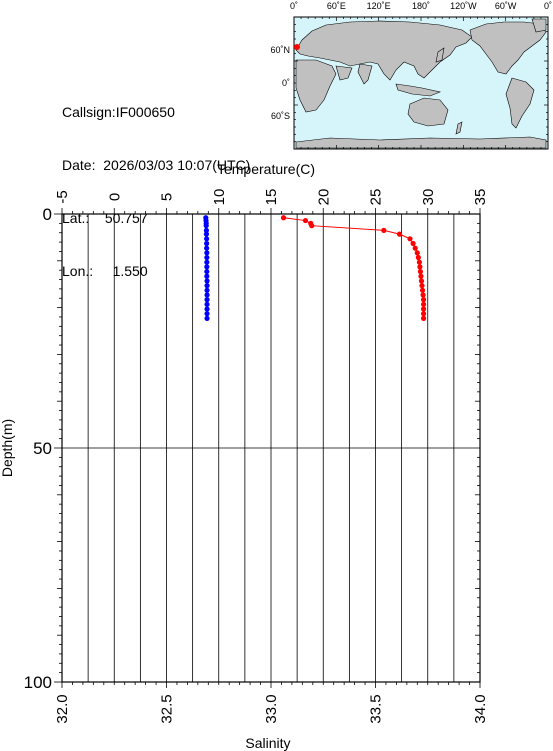 This screenshot has width=553, height=751. What do you see at coordinates (219, 197) in the screenshot?
I see `temperature-tick-label: 10` at bounding box center [219, 197].